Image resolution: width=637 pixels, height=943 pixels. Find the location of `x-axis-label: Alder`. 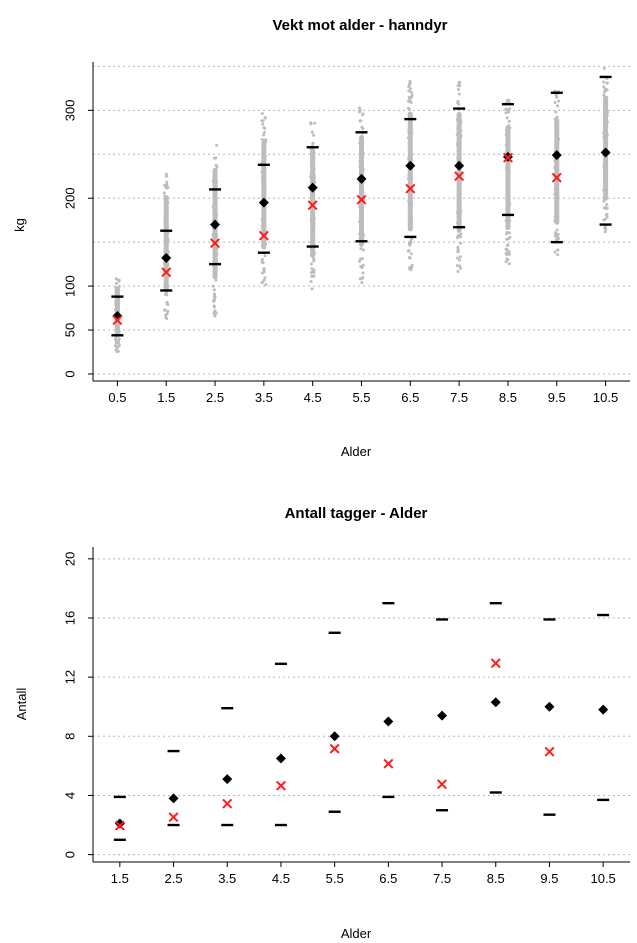

x-axis-label: Alder is located at coordinates (356, 933).